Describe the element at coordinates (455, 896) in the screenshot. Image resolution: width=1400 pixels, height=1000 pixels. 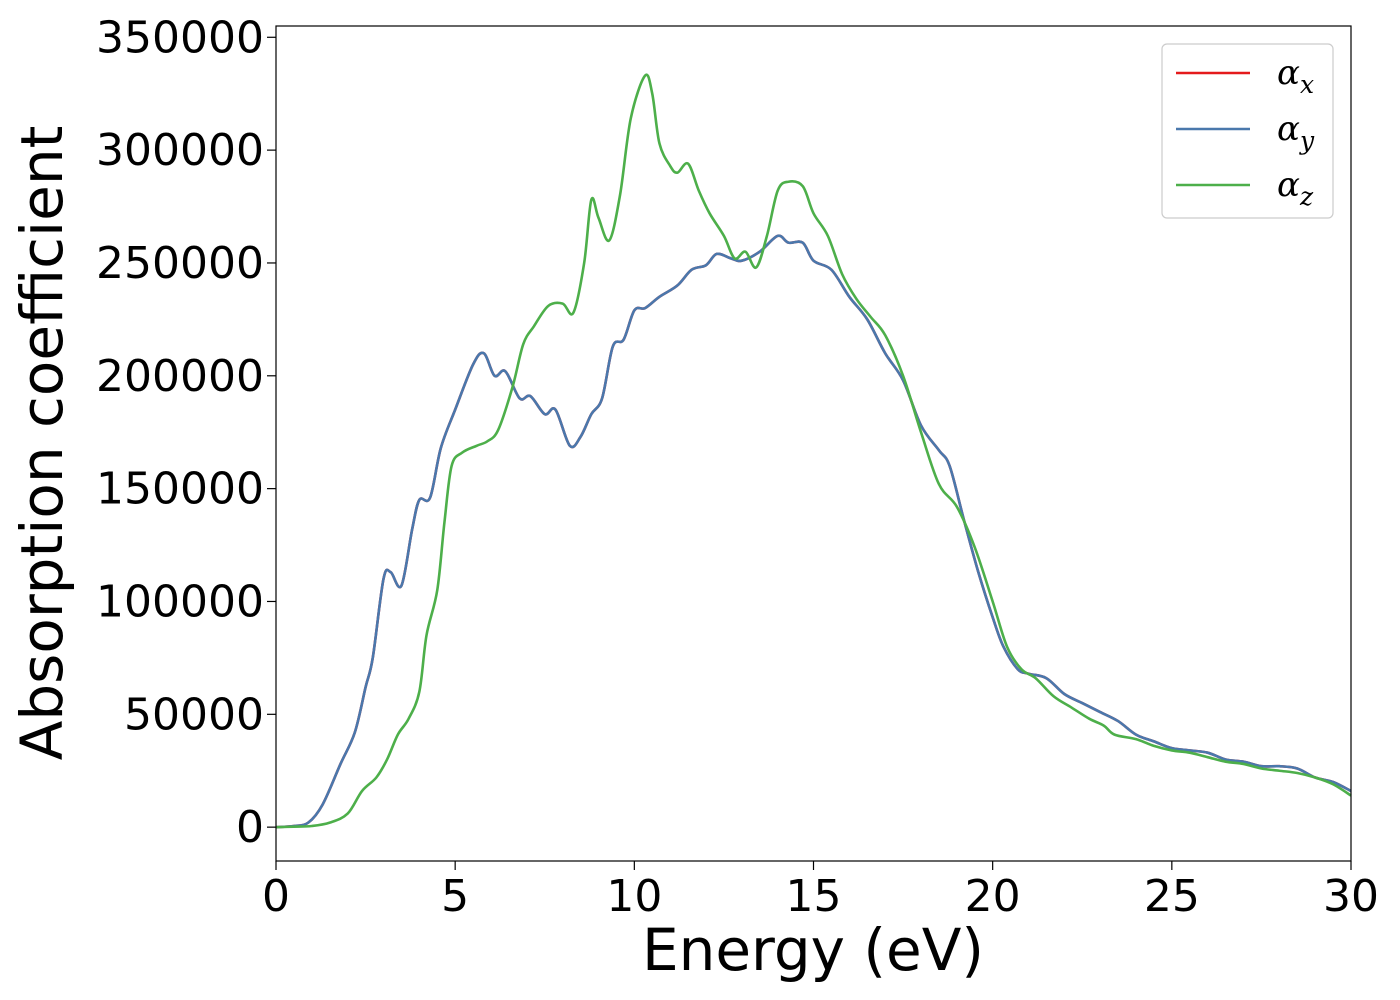
I see `x-tick-label: 5` at that location.